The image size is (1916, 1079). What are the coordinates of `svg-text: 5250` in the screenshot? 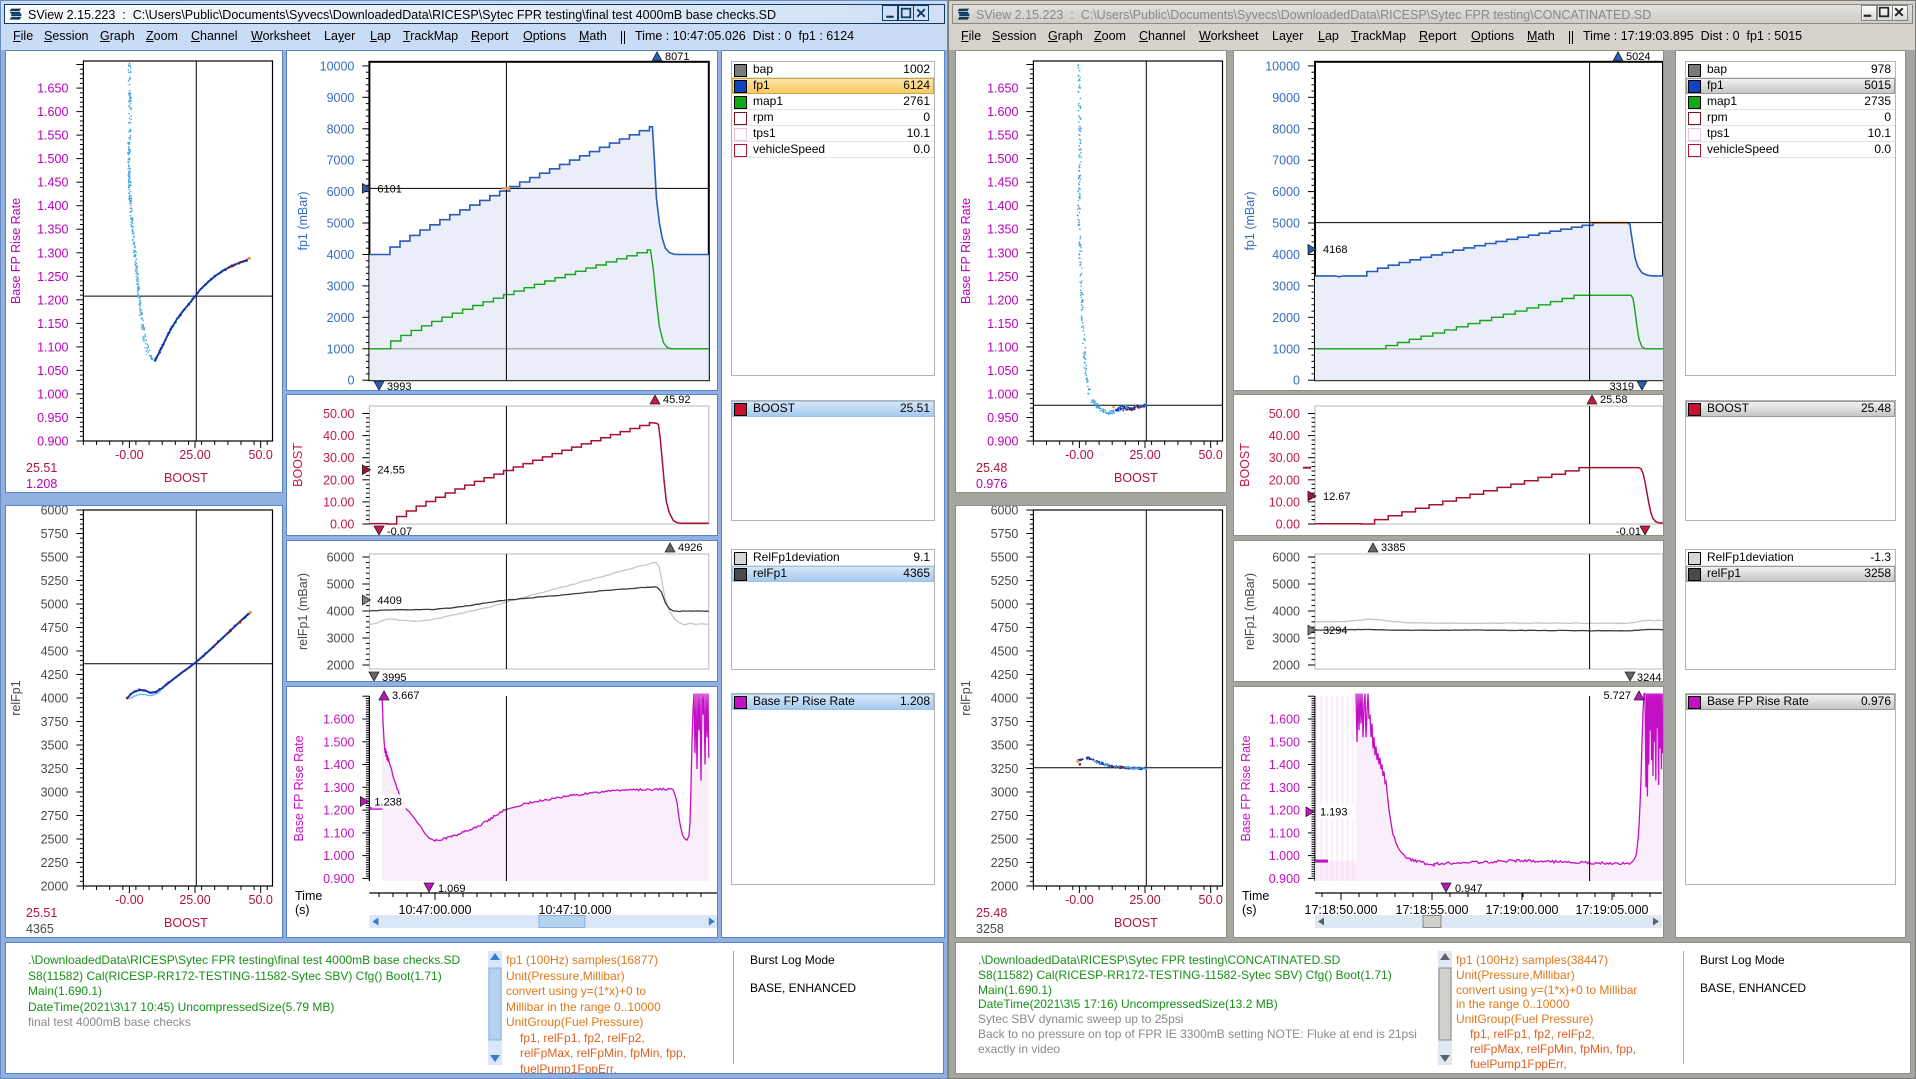 It's located at (55, 581).